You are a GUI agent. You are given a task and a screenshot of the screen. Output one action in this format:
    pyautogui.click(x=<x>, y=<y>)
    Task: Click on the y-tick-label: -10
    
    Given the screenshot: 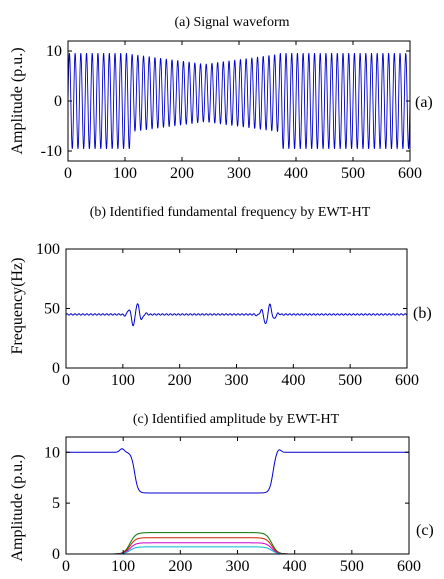 What is the action you would take?
    pyautogui.click(x=51, y=151)
    